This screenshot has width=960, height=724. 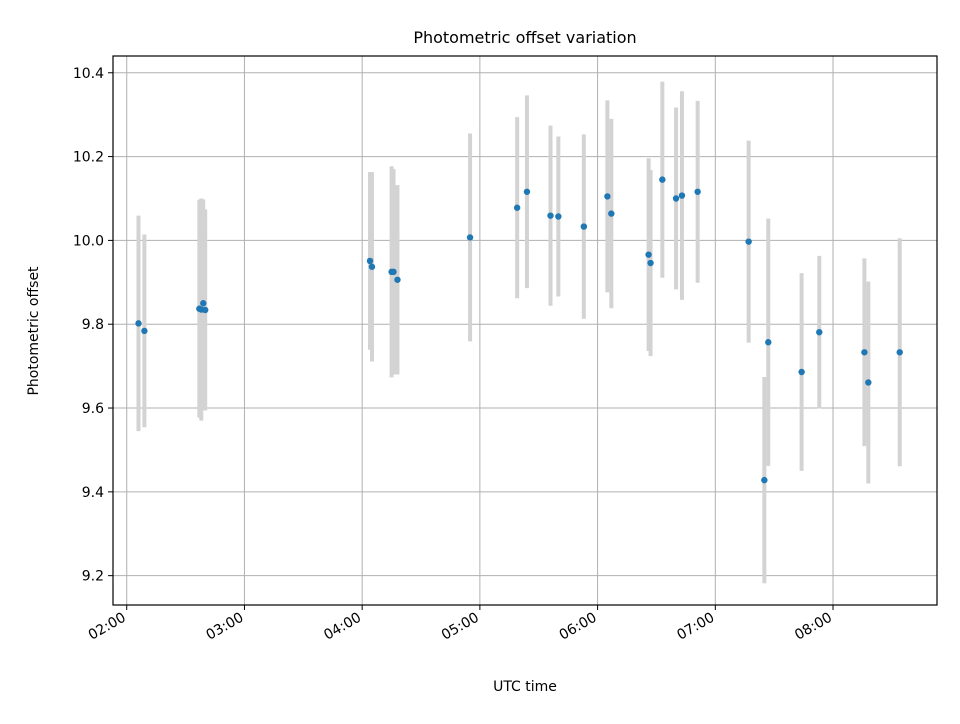 I want to click on y-tick-label: 9.8, so click(x=93, y=325).